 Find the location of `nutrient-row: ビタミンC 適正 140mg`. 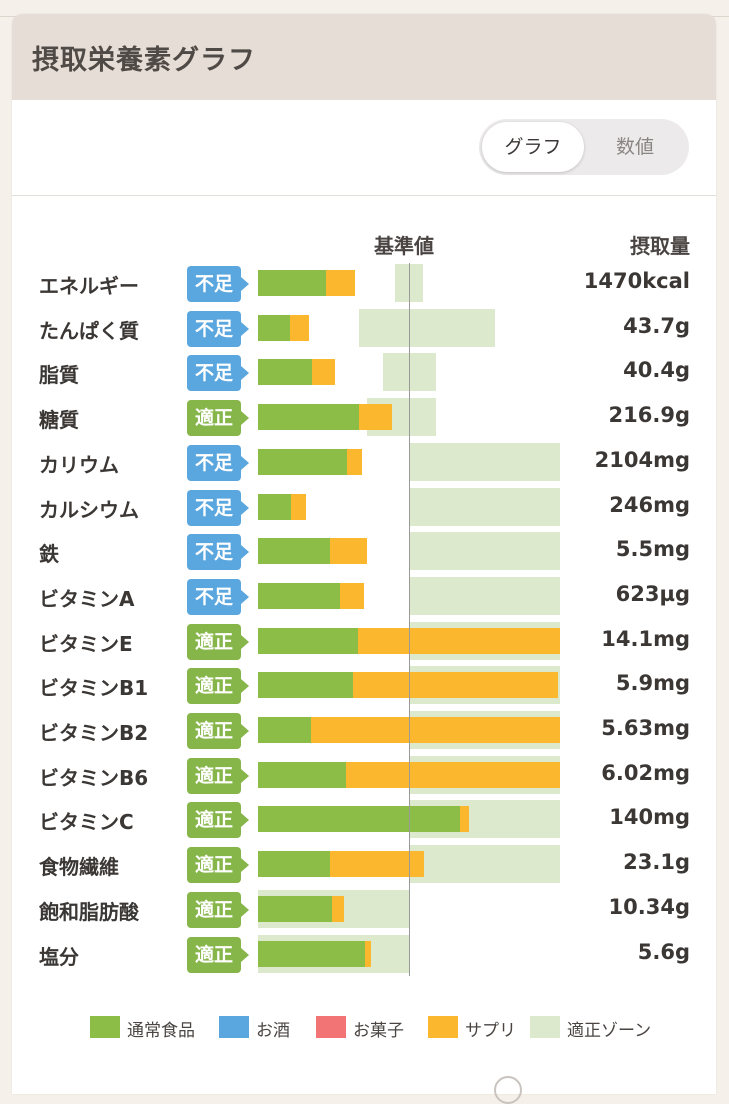

nutrient-row: ビタミンC 適正 140mg is located at coordinates (364, 820).